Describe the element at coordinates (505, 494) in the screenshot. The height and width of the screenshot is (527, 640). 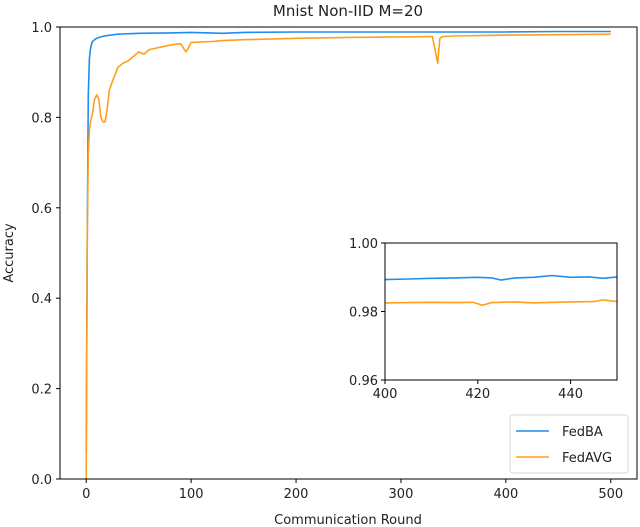
I see `x-tick-label: 400` at that location.